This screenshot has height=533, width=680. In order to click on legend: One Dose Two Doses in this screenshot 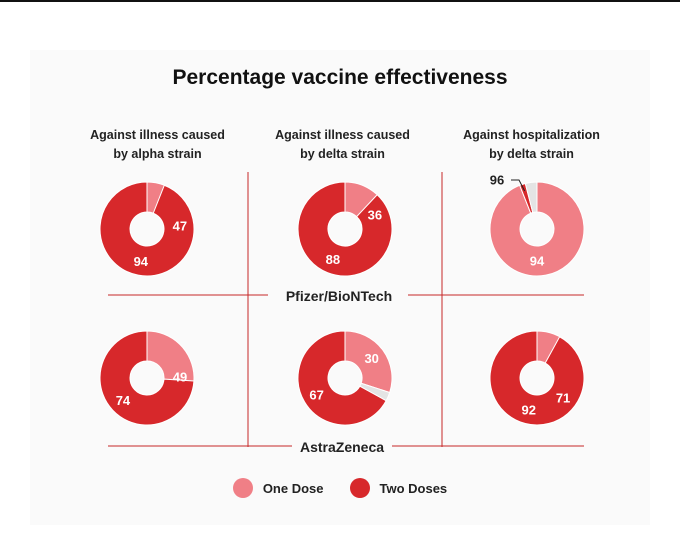, I will do `click(340, 488)`.